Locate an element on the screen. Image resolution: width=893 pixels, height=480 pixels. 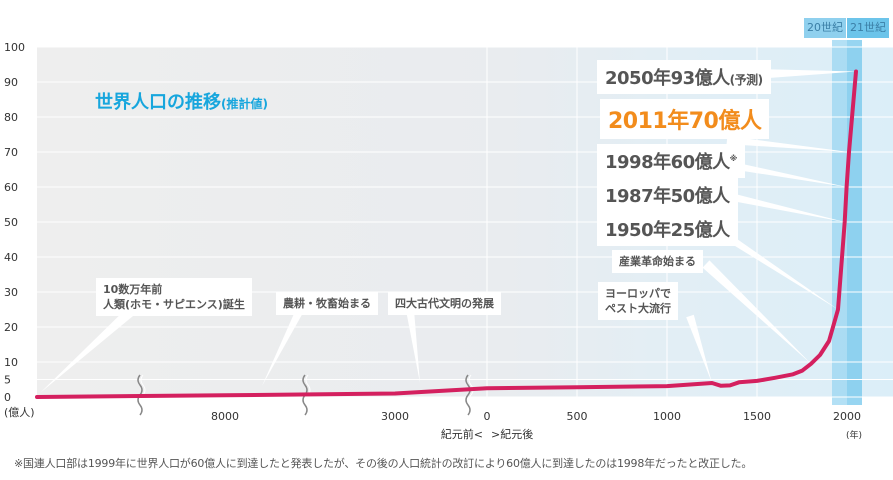
x-tick-label: 3000 is located at coordinates (395, 416).